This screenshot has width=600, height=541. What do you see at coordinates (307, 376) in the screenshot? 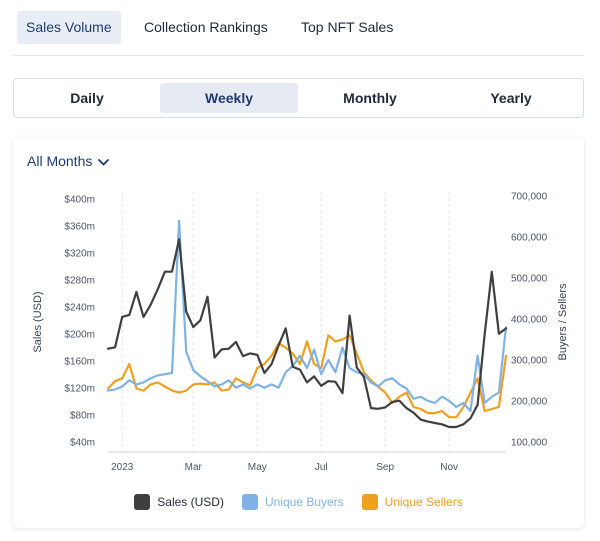
I see `series-line-sellers` at bounding box center [307, 376].